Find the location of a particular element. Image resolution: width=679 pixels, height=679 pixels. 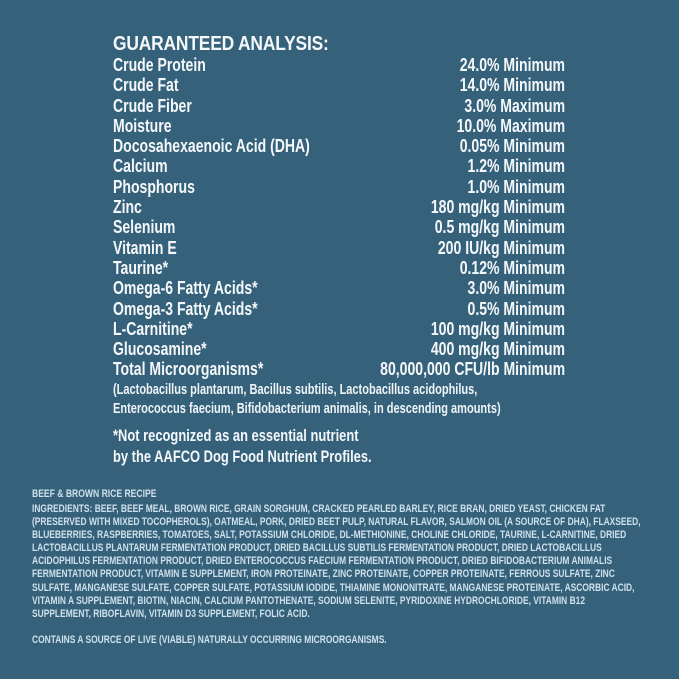

nutrient-value: 0.12% Minimum is located at coordinates (512, 267).